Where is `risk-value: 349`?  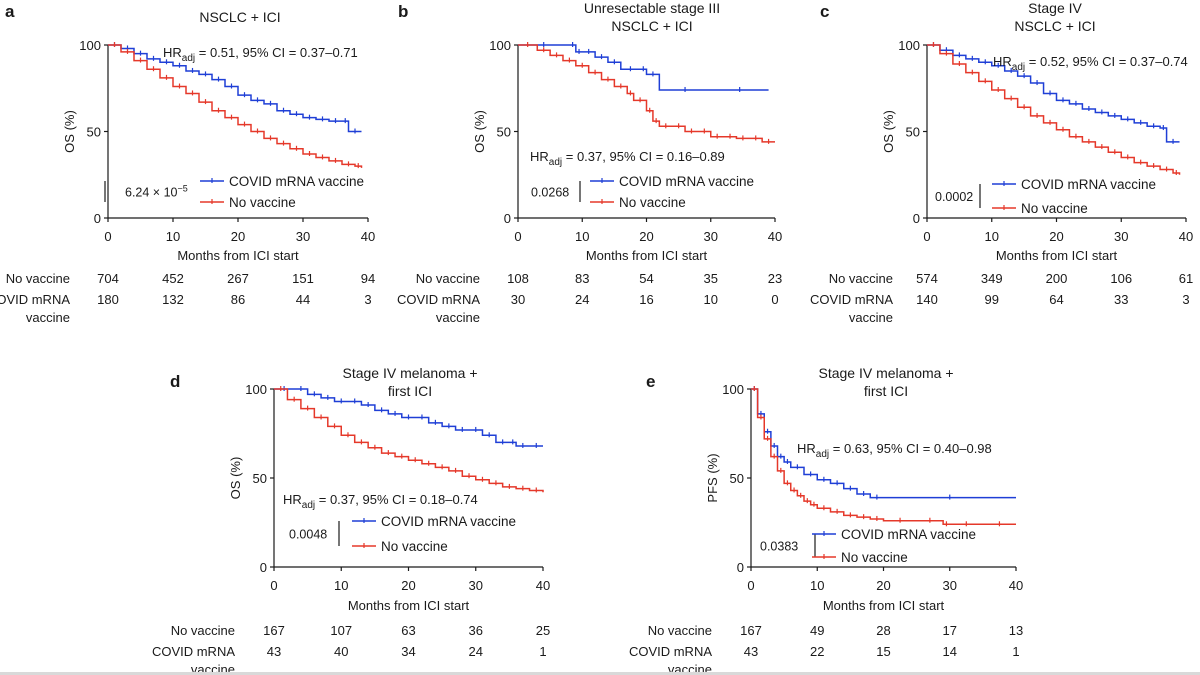
risk-value: 349 is located at coordinates (992, 278).